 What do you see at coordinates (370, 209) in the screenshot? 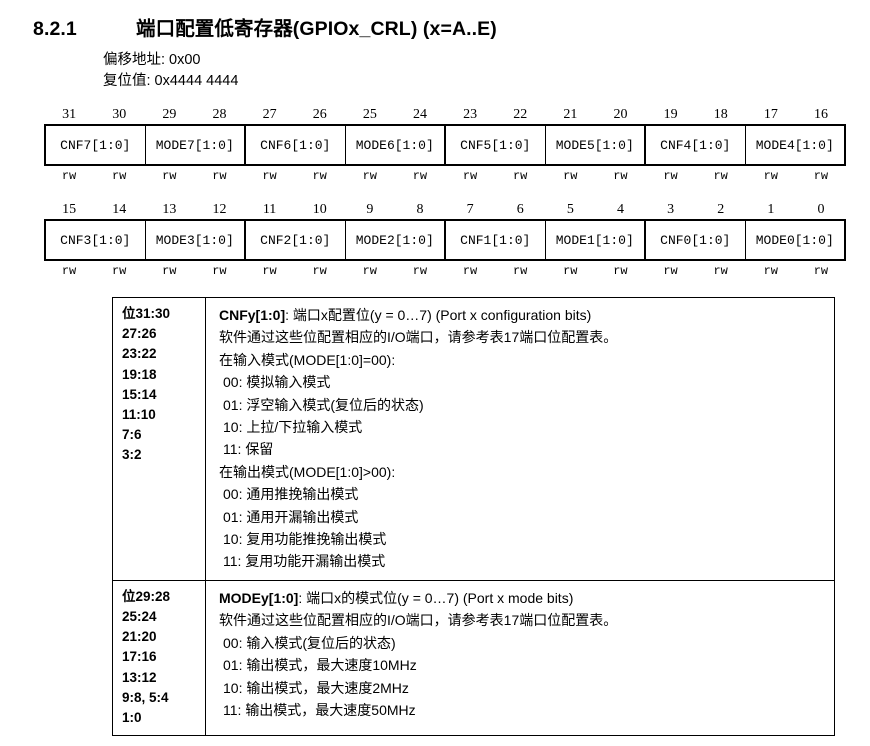
I see `bit-number: 9` at bounding box center [370, 209].